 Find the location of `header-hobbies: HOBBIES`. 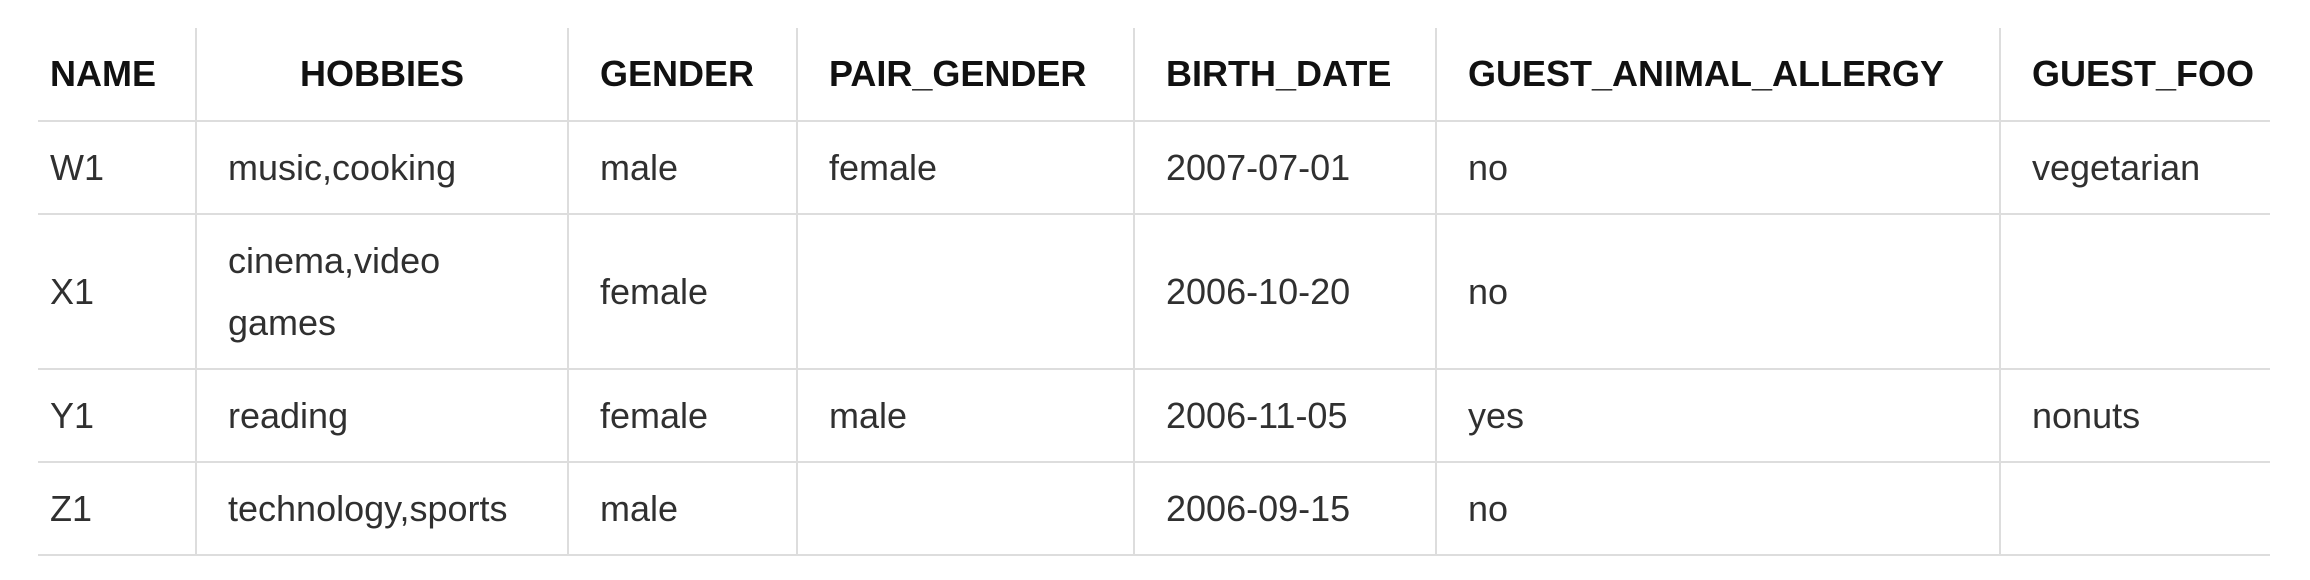

header-hobbies: HOBBIES is located at coordinates (381, 75).